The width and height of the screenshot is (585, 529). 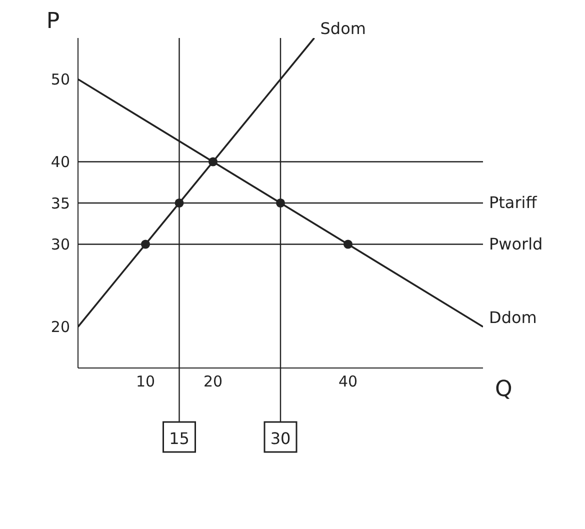 What do you see at coordinates (60, 203) in the screenshot?
I see `y-tick-label: 35` at bounding box center [60, 203].